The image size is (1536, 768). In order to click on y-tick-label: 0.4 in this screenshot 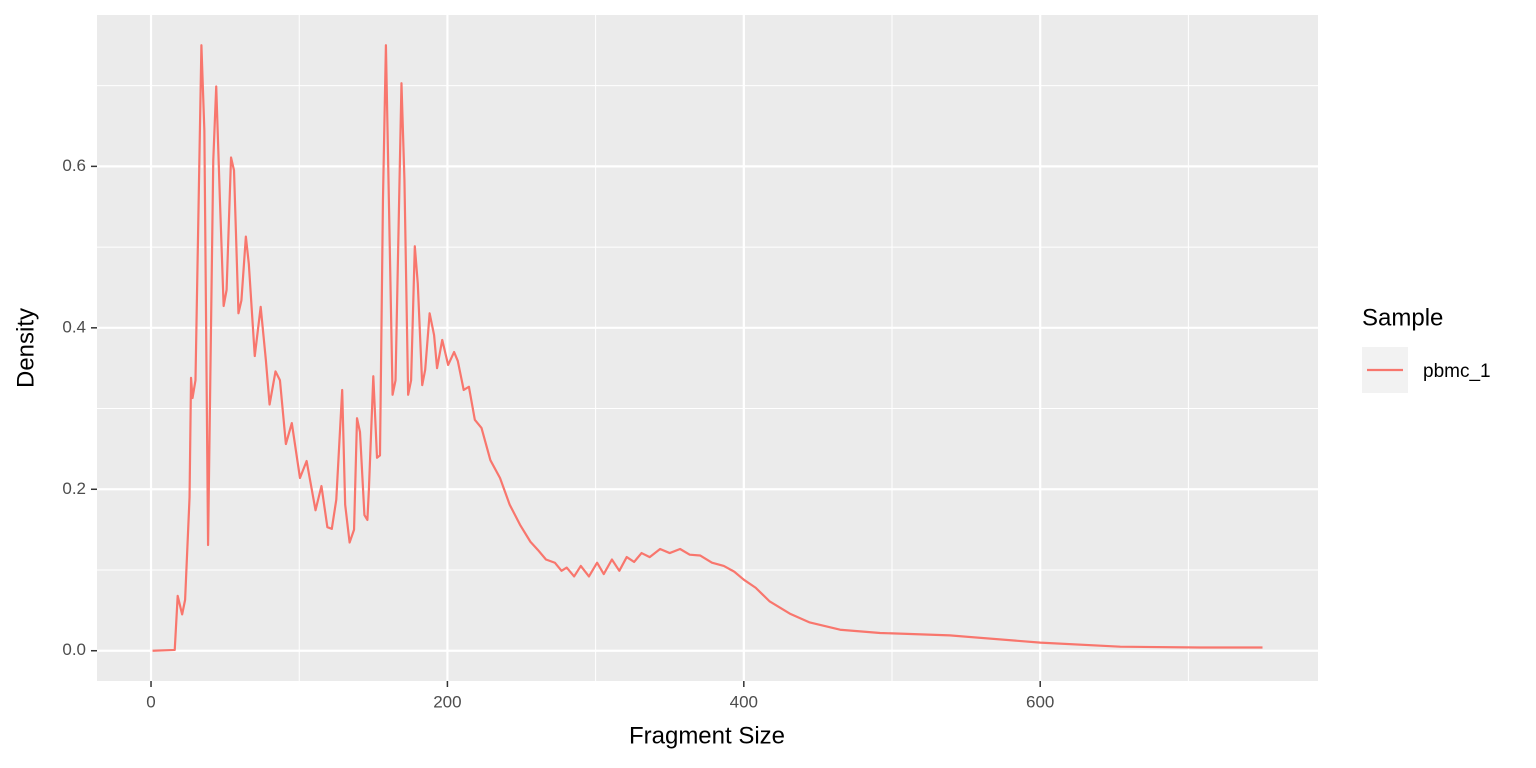, I will do `click(74, 326)`.